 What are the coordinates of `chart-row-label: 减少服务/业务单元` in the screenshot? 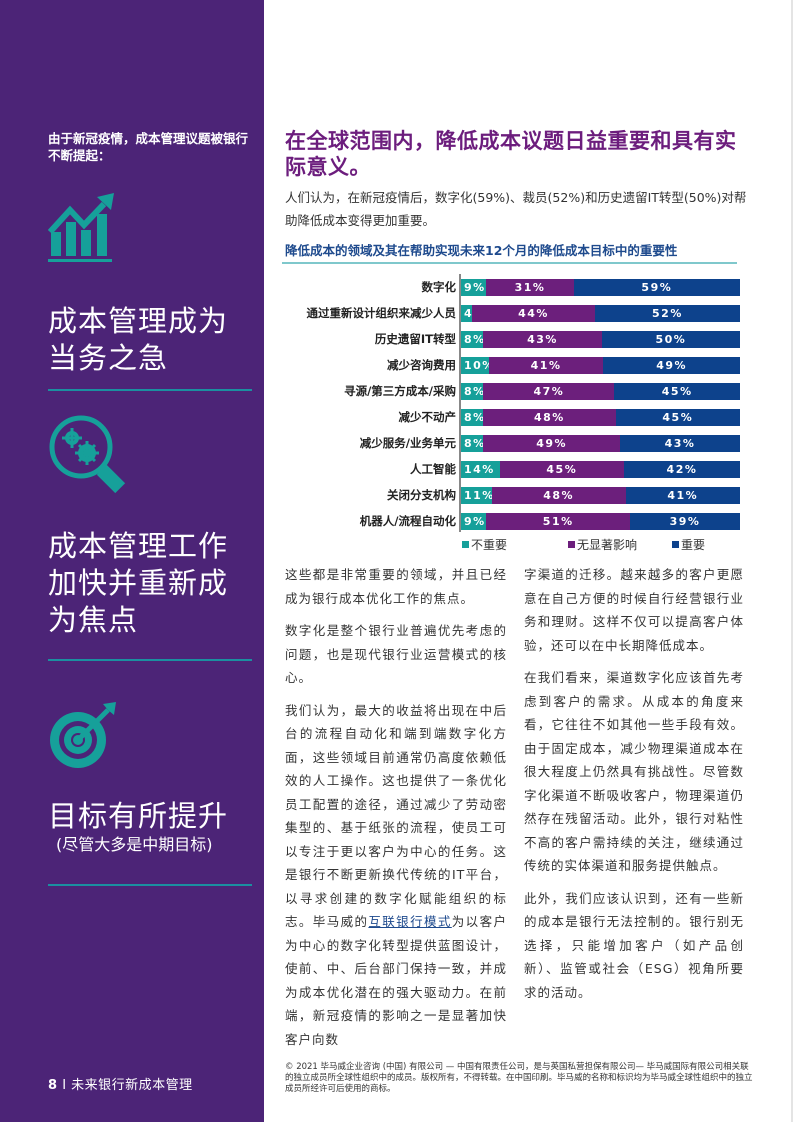 It's located at (407, 443).